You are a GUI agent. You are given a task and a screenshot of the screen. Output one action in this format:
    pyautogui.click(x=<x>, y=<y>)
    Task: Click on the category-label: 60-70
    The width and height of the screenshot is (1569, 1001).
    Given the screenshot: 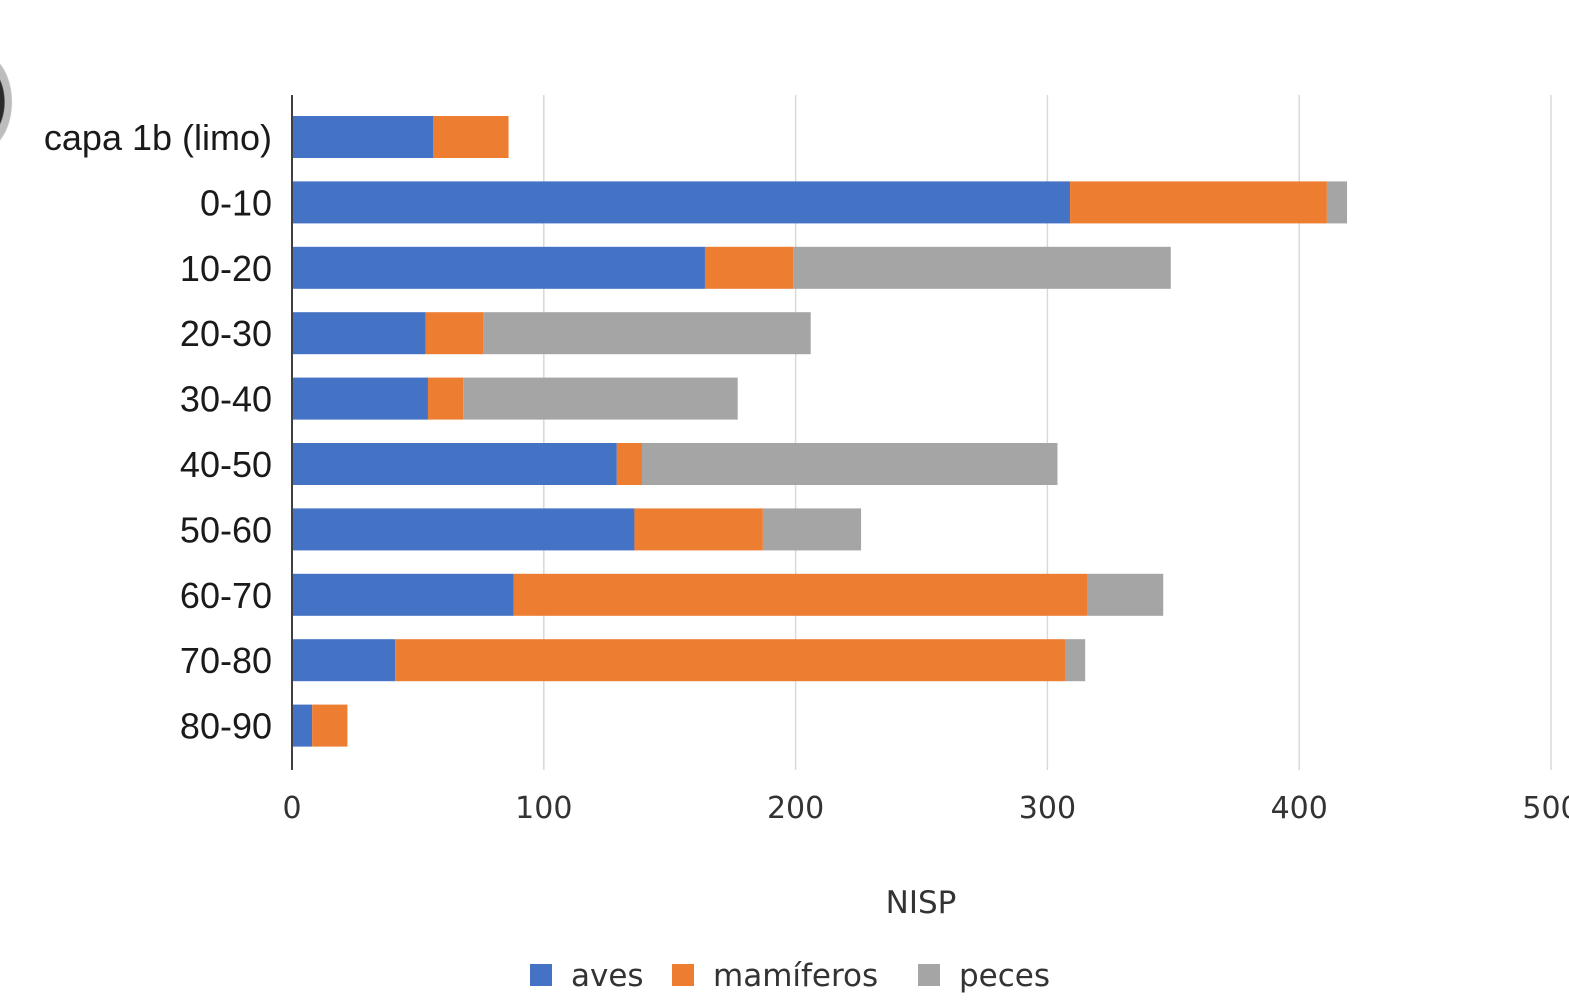 What is the action you would take?
    pyautogui.click(x=226, y=595)
    